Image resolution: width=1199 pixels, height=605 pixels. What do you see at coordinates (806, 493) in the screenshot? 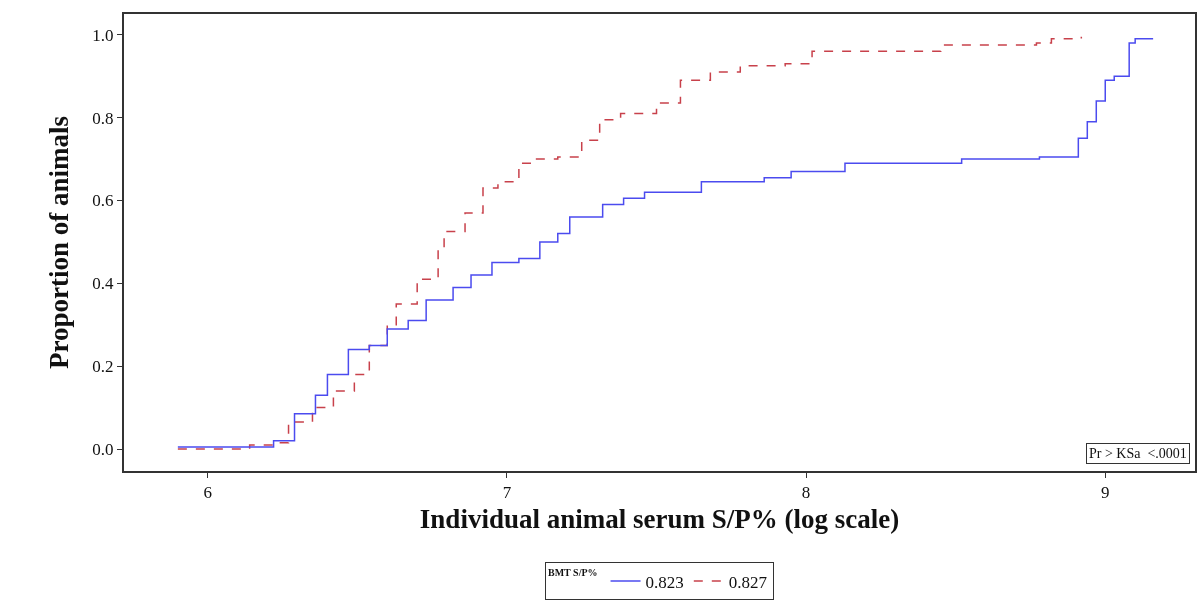
I see `x-tick-label: 8` at bounding box center [806, 493].